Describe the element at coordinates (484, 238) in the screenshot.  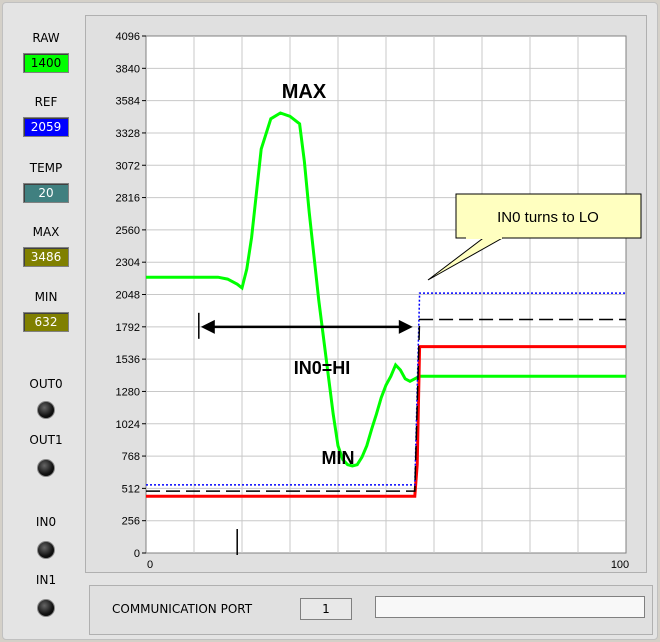
I see `callout-joint` at that location.